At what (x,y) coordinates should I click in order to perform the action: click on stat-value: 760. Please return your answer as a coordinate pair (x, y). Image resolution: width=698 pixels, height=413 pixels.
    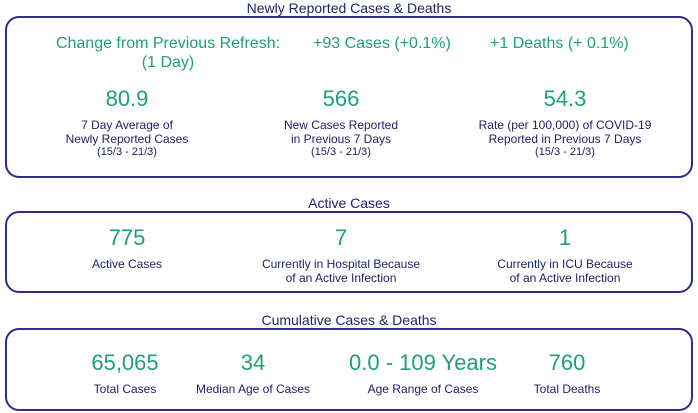
    Looking at the image, I should click on (567, 362).